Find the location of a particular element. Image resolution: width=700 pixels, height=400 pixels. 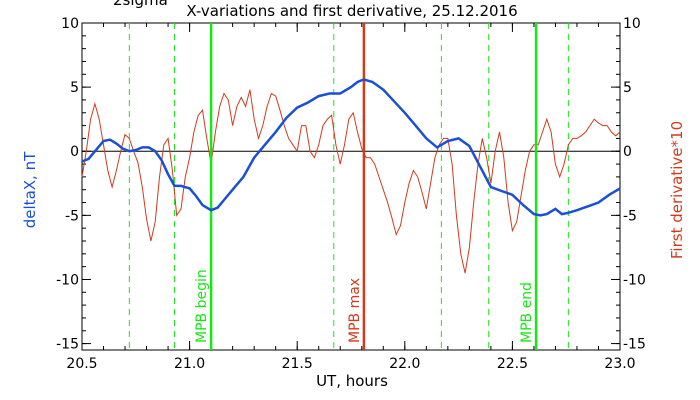

right-y-tick-label: -5 is located at coordinates (630, 216).